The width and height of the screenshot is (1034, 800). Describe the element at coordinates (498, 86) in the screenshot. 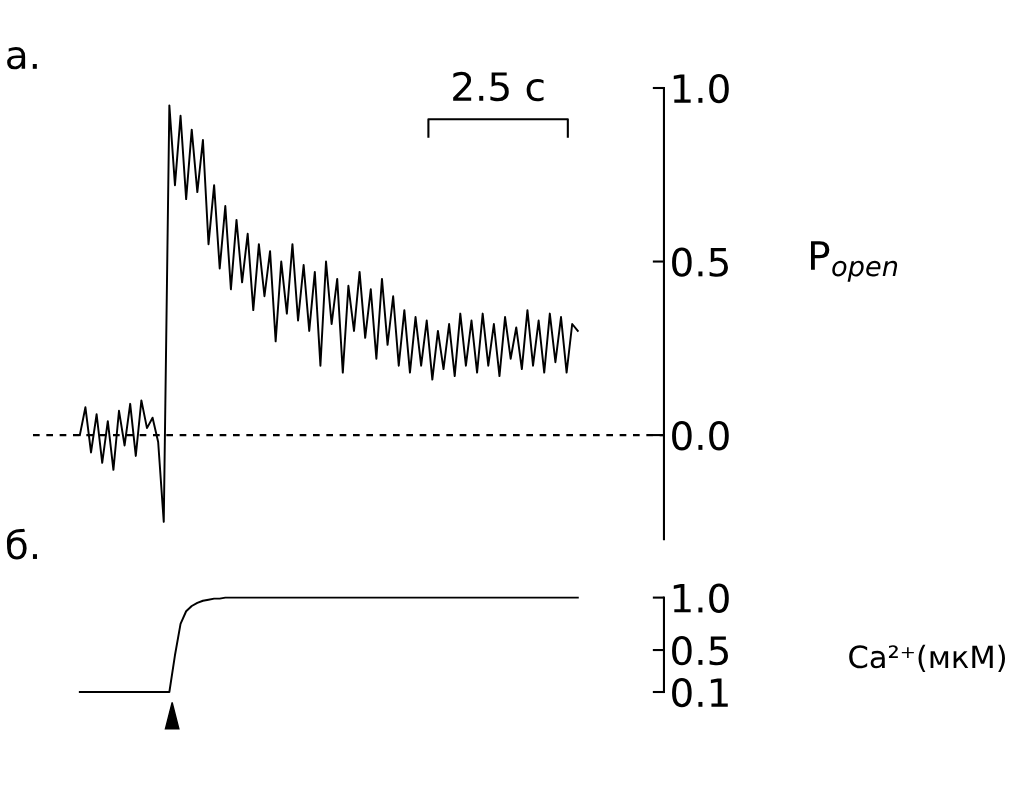

I see `annotation: 2.5 с` at that location.